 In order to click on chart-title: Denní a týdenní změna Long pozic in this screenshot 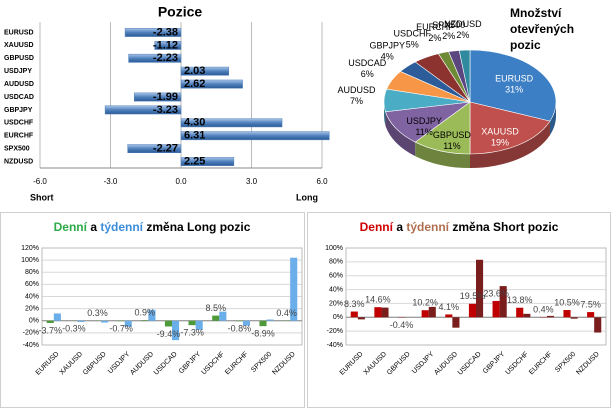, I will do `click(152, 227)`.